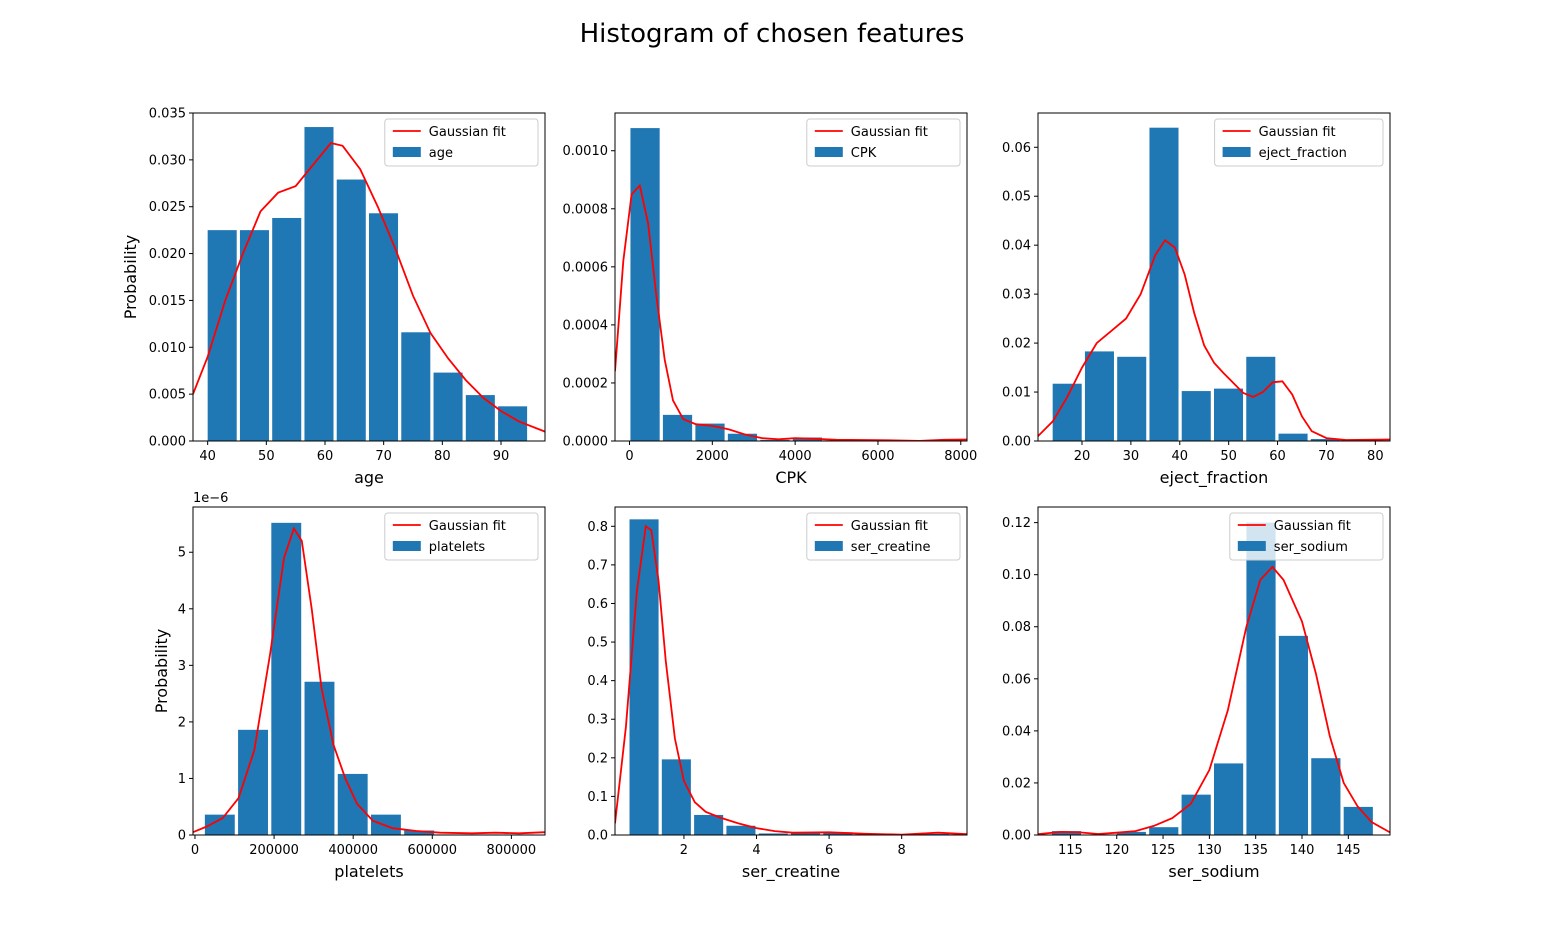 The height and width of the screenshot is (939, 1544). Describe the element at coordinates (461, 142) in the screenshot. I see `legend: Gaussian fit age` at that location.